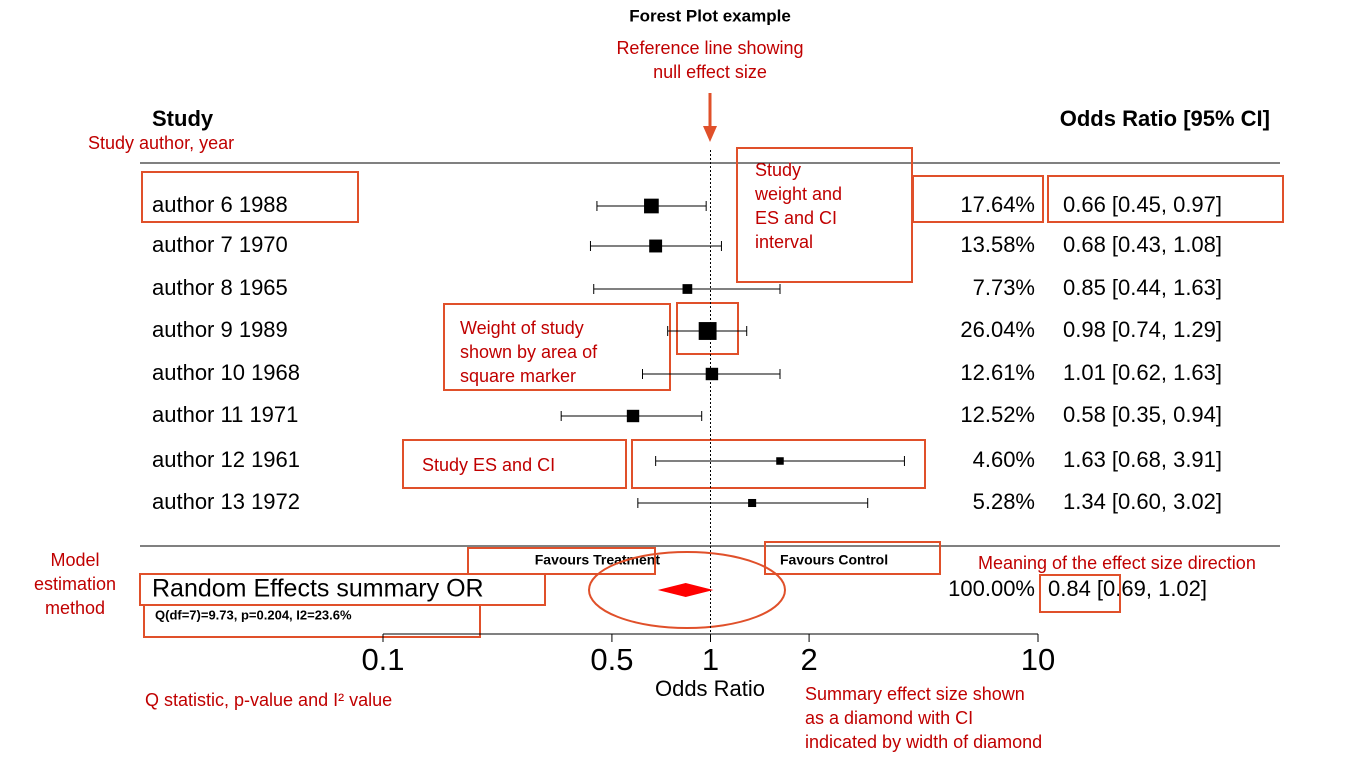  What do you see at coordinates (710, 15) in the screenshot?
I see `chart-title: Forest Plot example` at bounding box center [710, 15].